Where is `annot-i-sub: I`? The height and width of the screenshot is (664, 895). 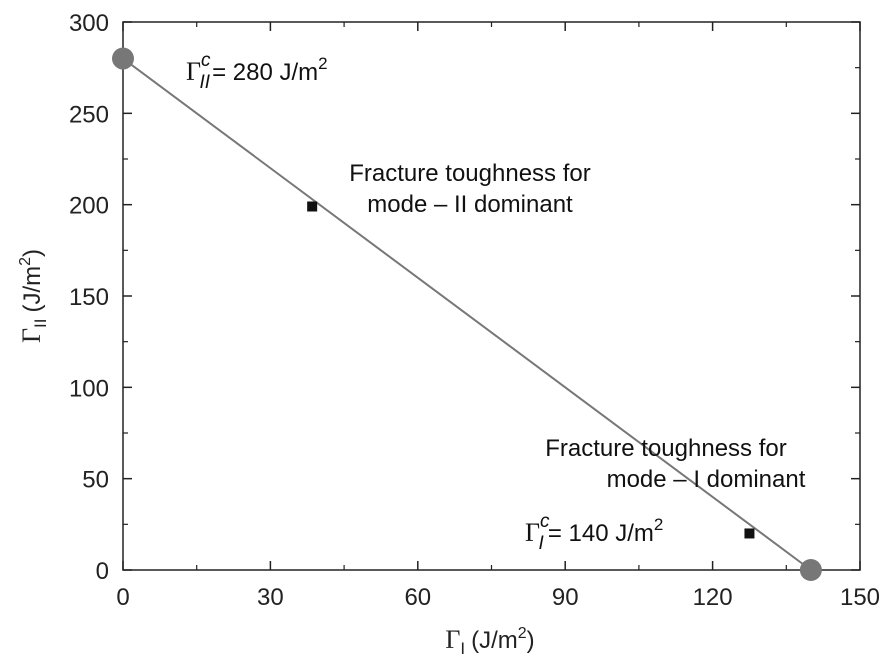
annot-i-sub: I is located at coordinates (542, 543).